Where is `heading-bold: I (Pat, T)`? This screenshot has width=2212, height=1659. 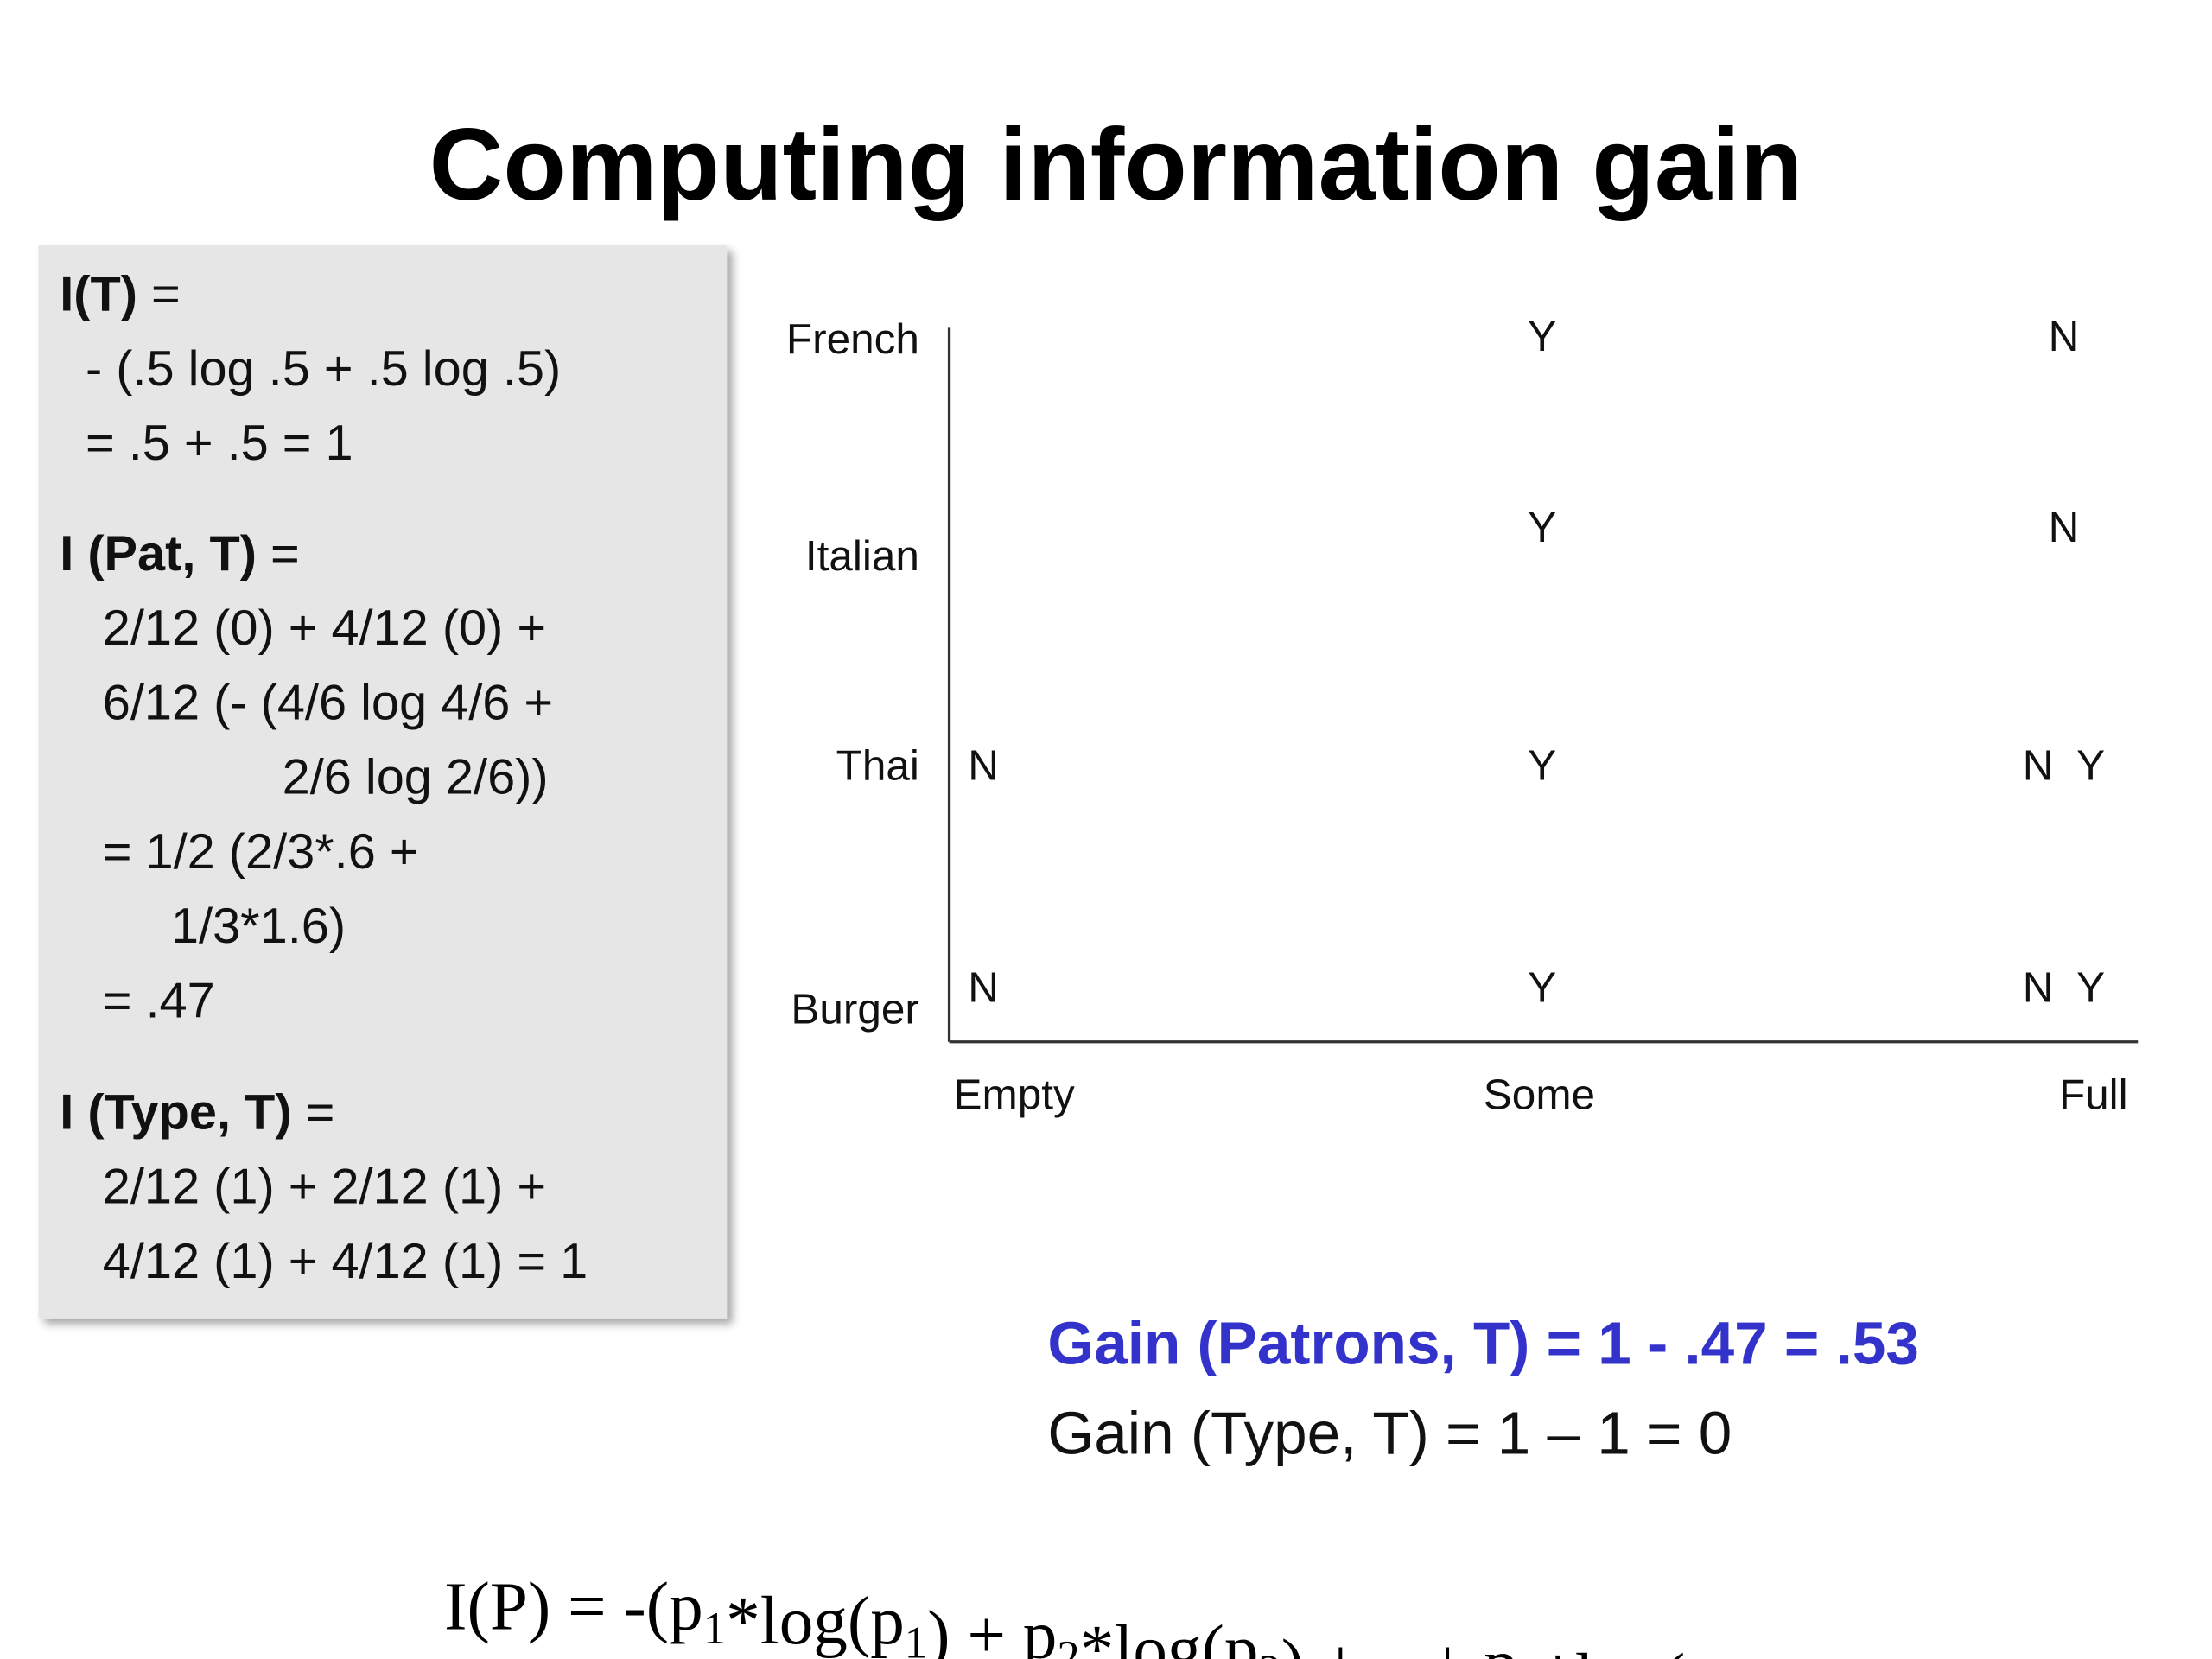 heading-bold: I (Pat, T) is located at coordinates (158, 554).